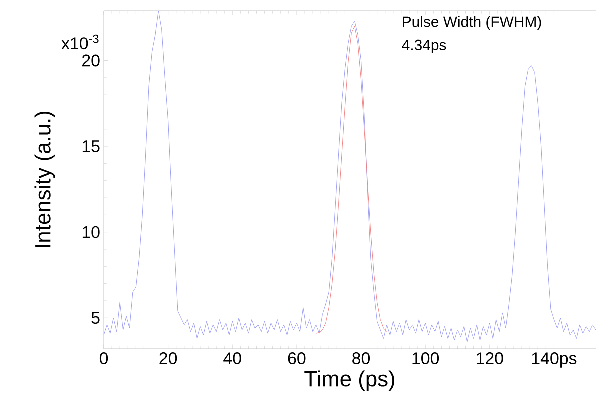 Image resolution: width=596 pixels, height=411 pixels. I want to click on y-tick-label: 15, so click(91, 146).